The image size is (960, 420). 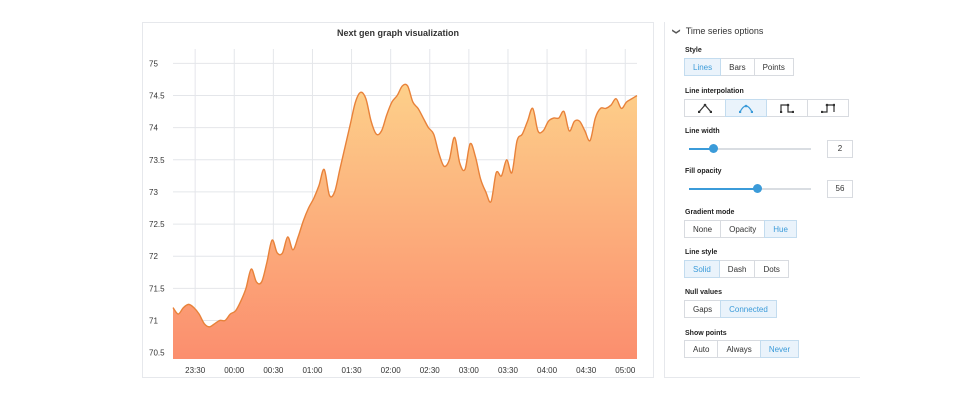 I want to click on options-section-header: ❯ Time series options, so click(x=717, y=31).